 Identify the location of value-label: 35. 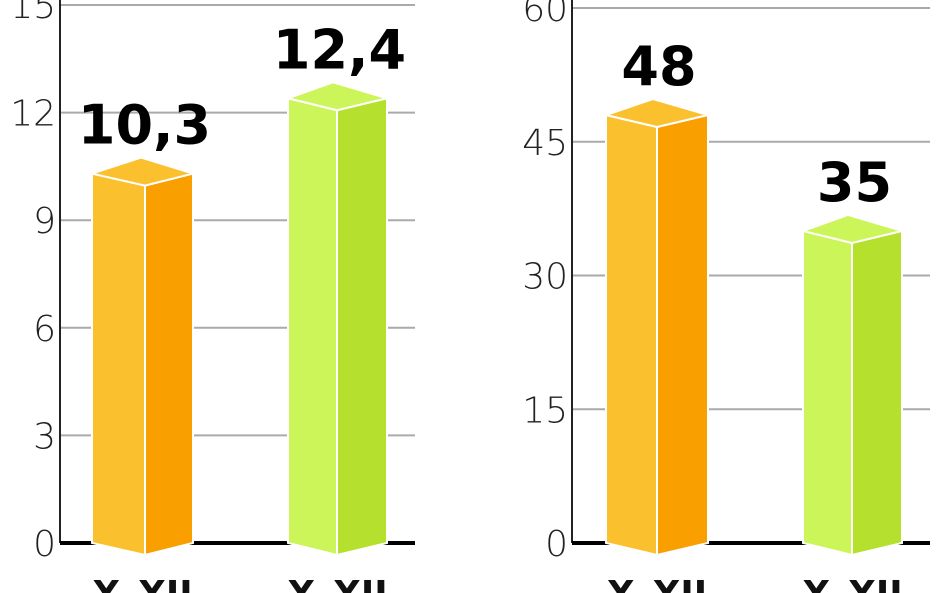
(854, 182).